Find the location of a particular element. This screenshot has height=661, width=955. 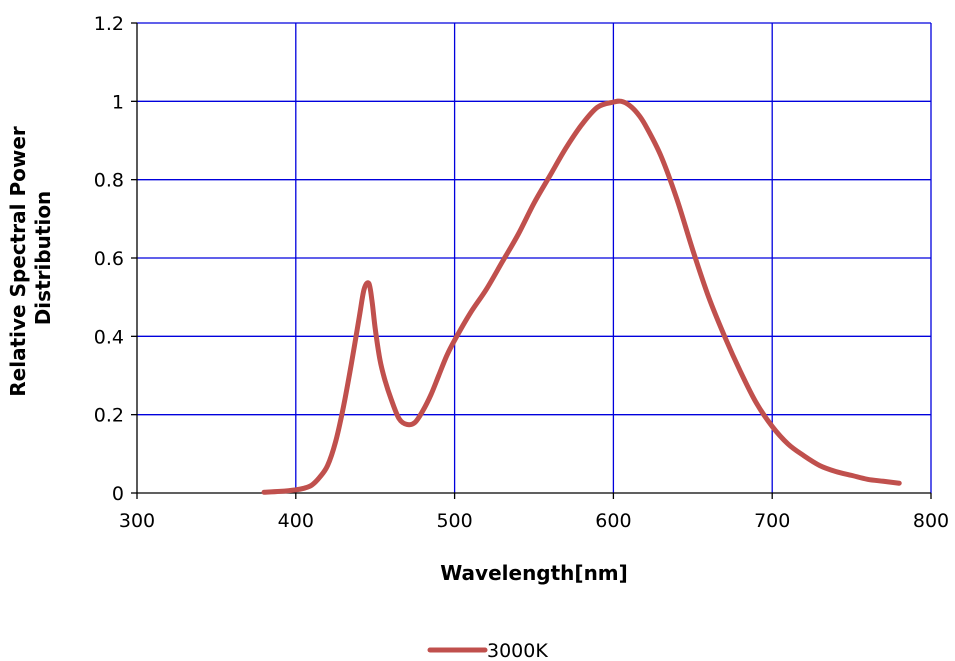

x-tick-labels: 300 400 500 600 700 800 is located at coordinates (534, 521).